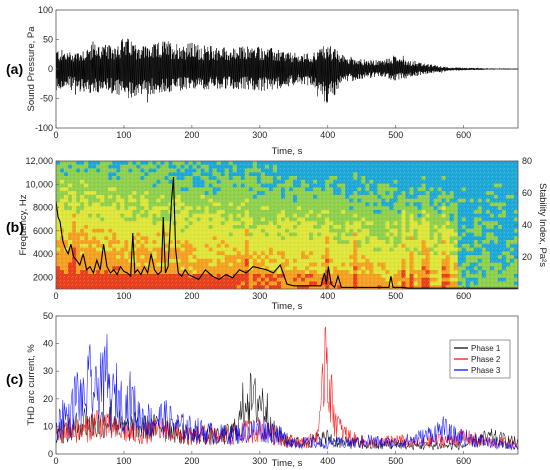  What do you see at coordinates (31, 385) in the screenshot?
I see `y-axis-label-c: THD arc current, %` at bounding box center [31, 385].